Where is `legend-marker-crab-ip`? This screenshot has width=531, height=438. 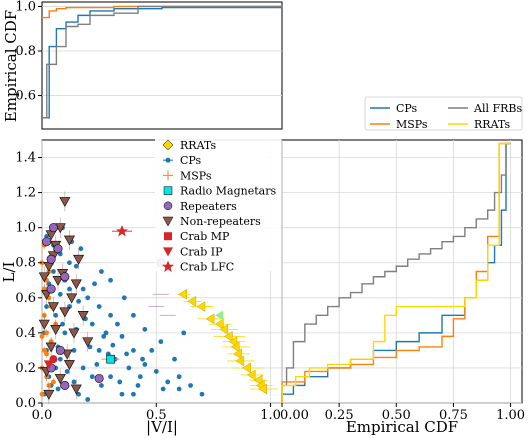
legend-marker-crab-ip is located at coordinates (168, 252).